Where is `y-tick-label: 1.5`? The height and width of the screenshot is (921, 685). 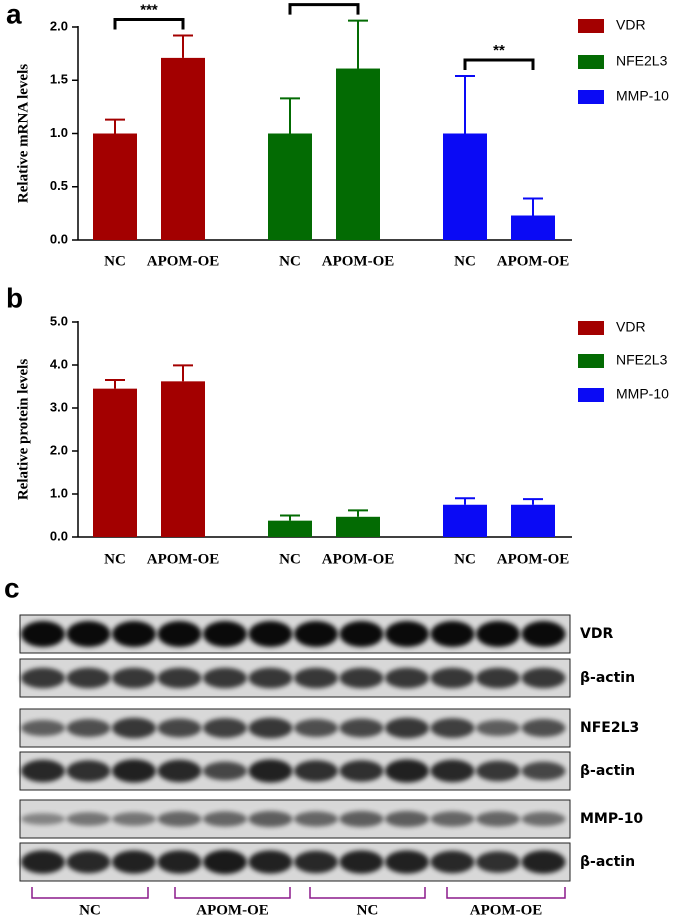 y-tick-label: 1.5 is located at coordinates (59, 79).